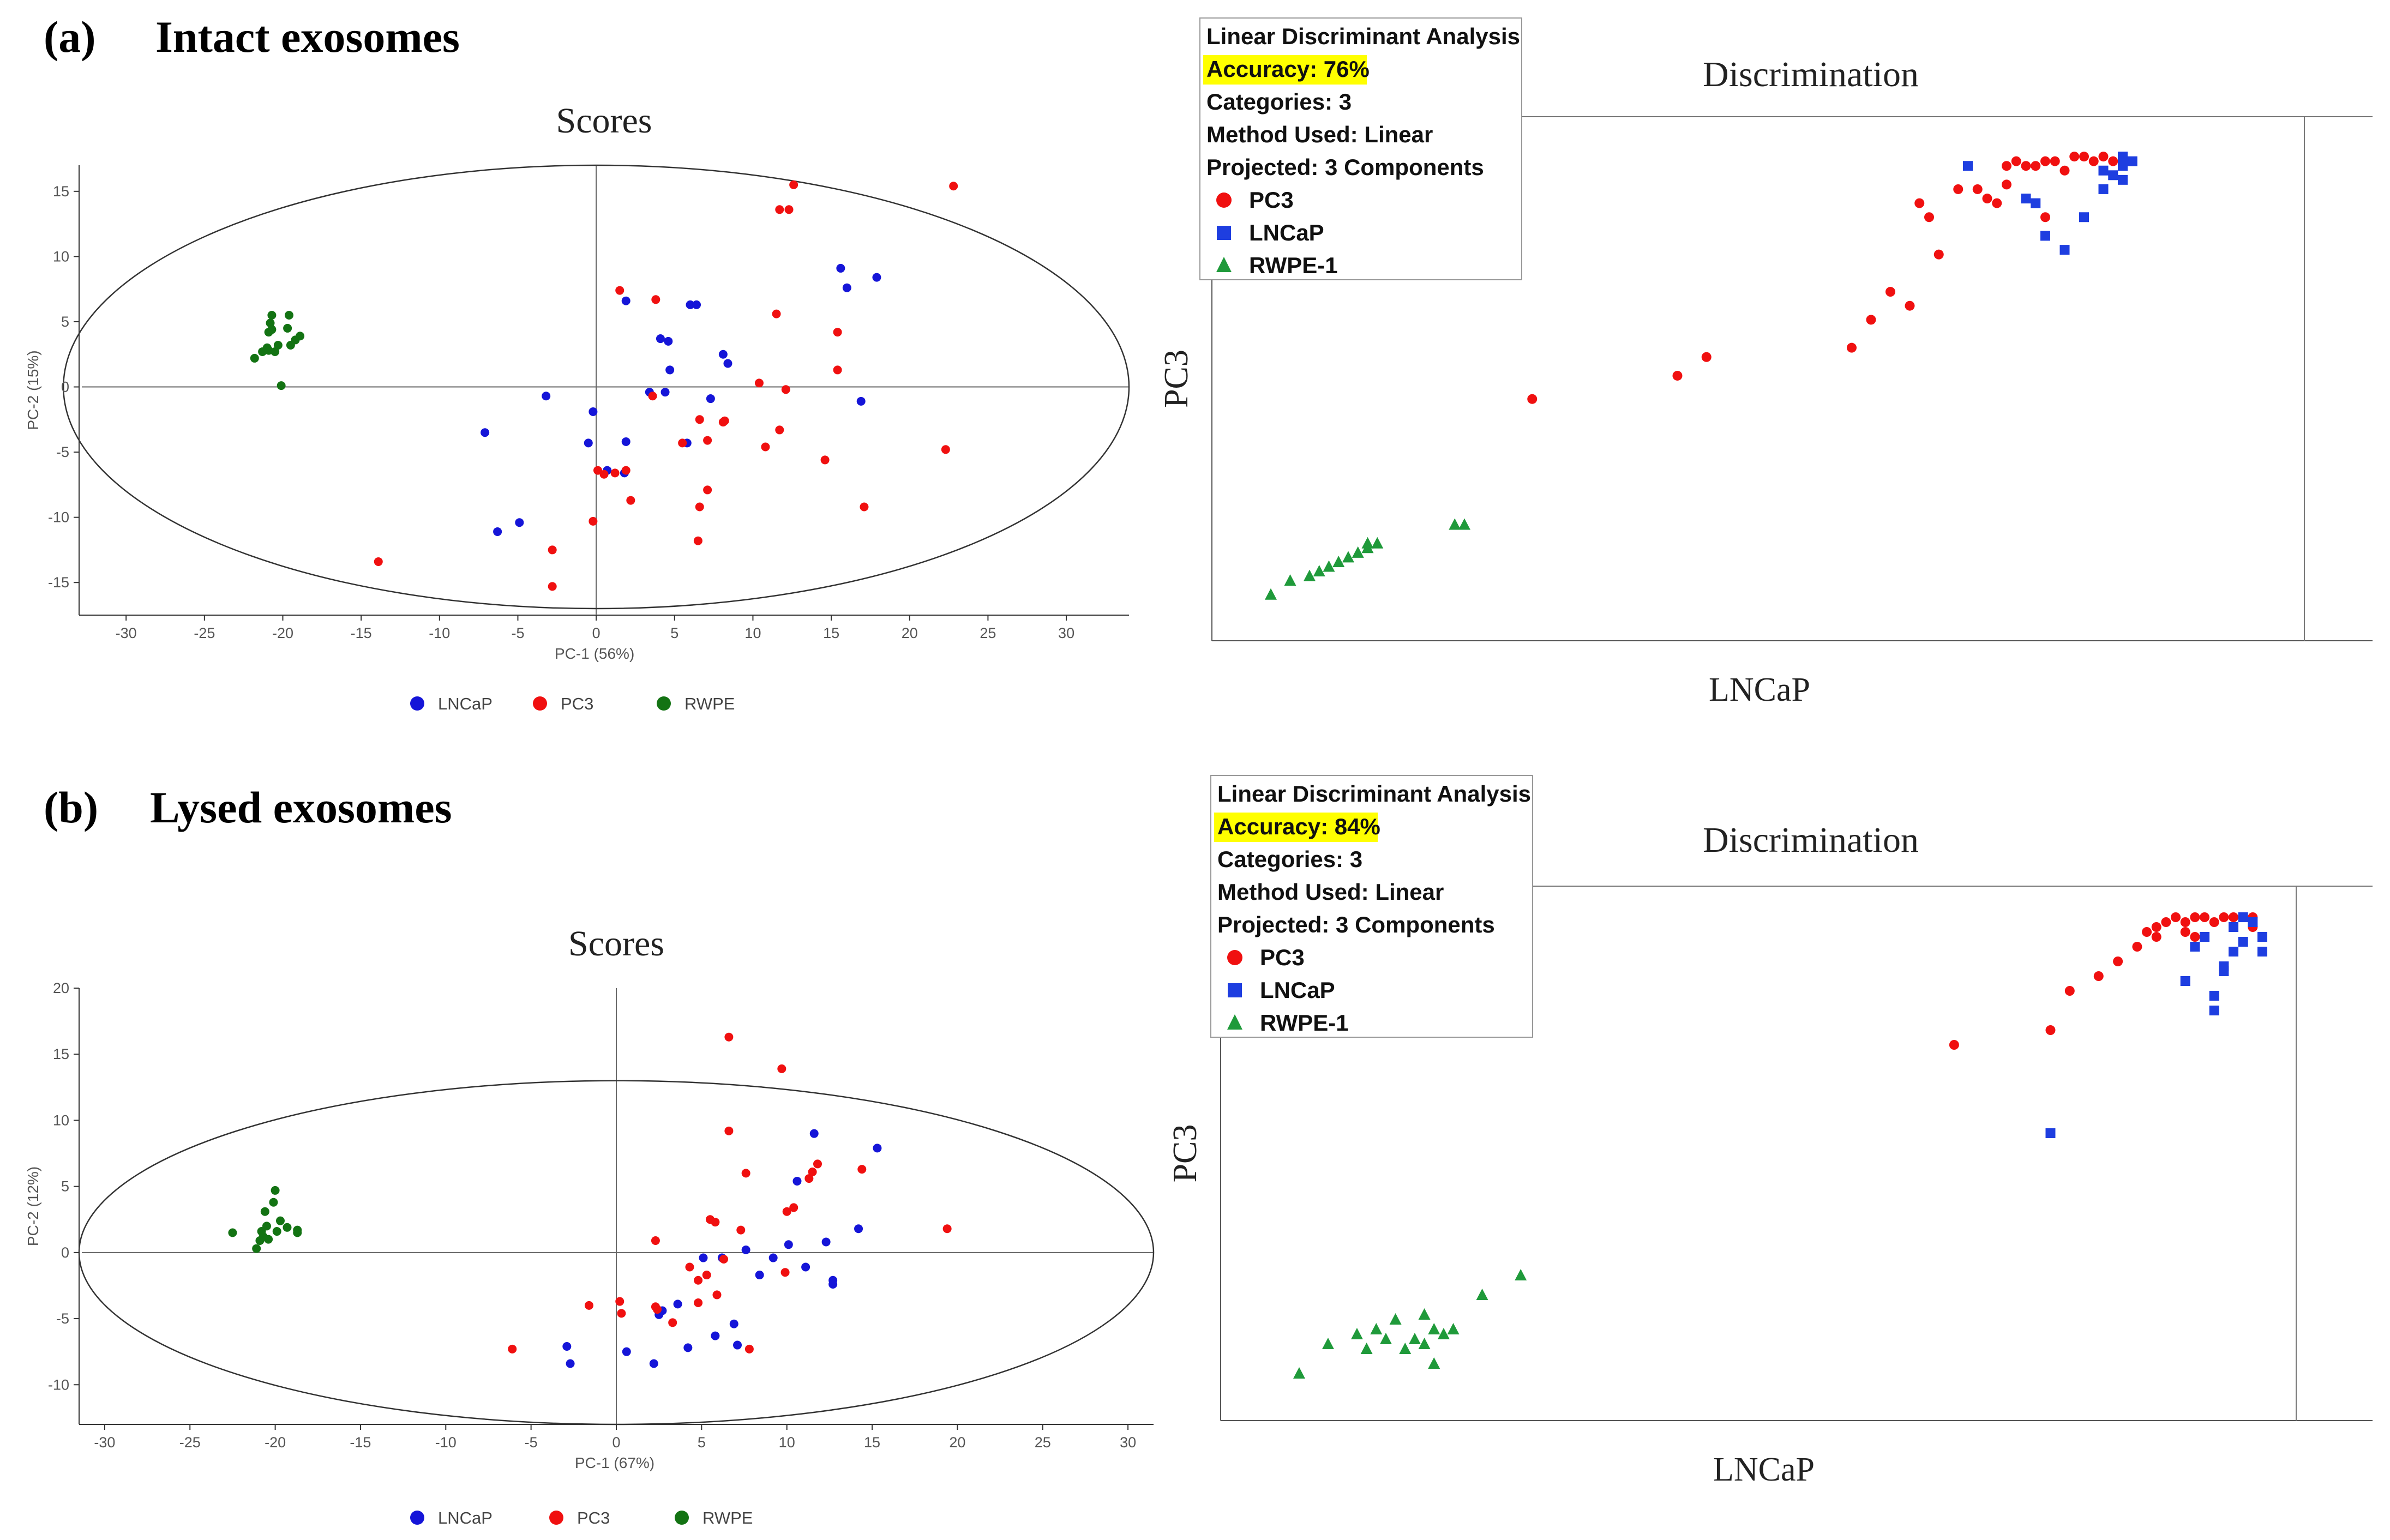 Image resolution: width=2390 pixels, height=1540 pixels. What do you see at coordinates (1811, 74) in the screenshot?
I see `chart-title: Discrimination` at bounding box center [1811, 74].